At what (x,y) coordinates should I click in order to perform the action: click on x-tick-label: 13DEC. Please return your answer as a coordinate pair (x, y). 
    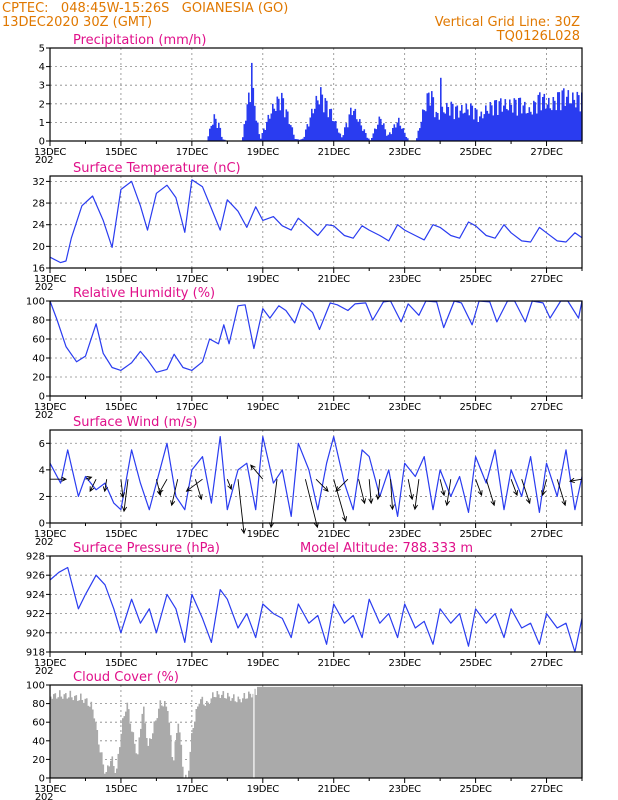
    Looking at the image, I should click on (50, 279).